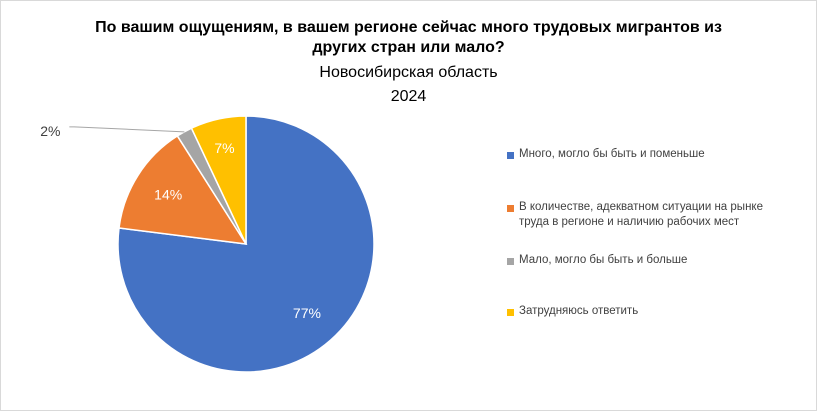 The image size is (817, 411). What do you see at coordinates (579, 311) in the screenshot?
I see `legend-label-dont-know: Затрудняюсь ответить` at bounding box center [579, 311].